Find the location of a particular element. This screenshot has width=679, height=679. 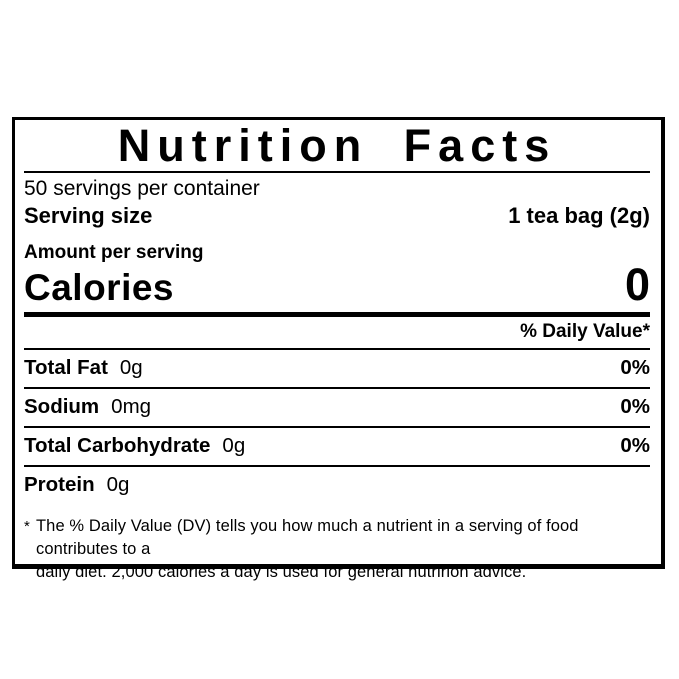

nutrient-name: Protein is located at coordinates (59, 484).